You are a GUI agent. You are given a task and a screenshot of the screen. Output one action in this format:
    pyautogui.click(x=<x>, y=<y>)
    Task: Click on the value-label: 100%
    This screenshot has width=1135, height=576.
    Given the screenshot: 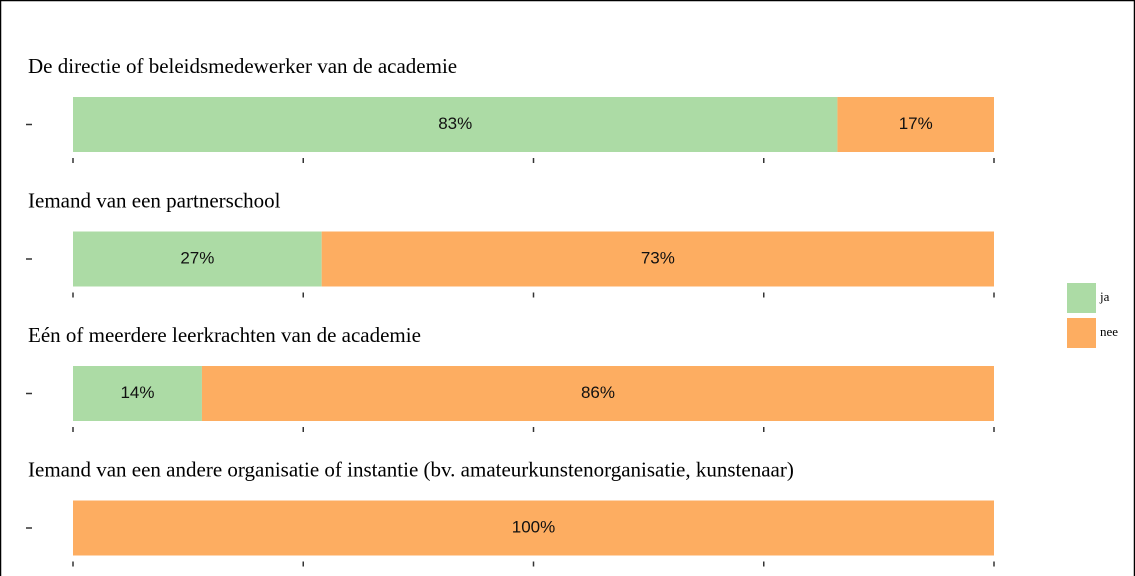 What is the action you would take?
    pyautogui.click(x=533, y=526)
    